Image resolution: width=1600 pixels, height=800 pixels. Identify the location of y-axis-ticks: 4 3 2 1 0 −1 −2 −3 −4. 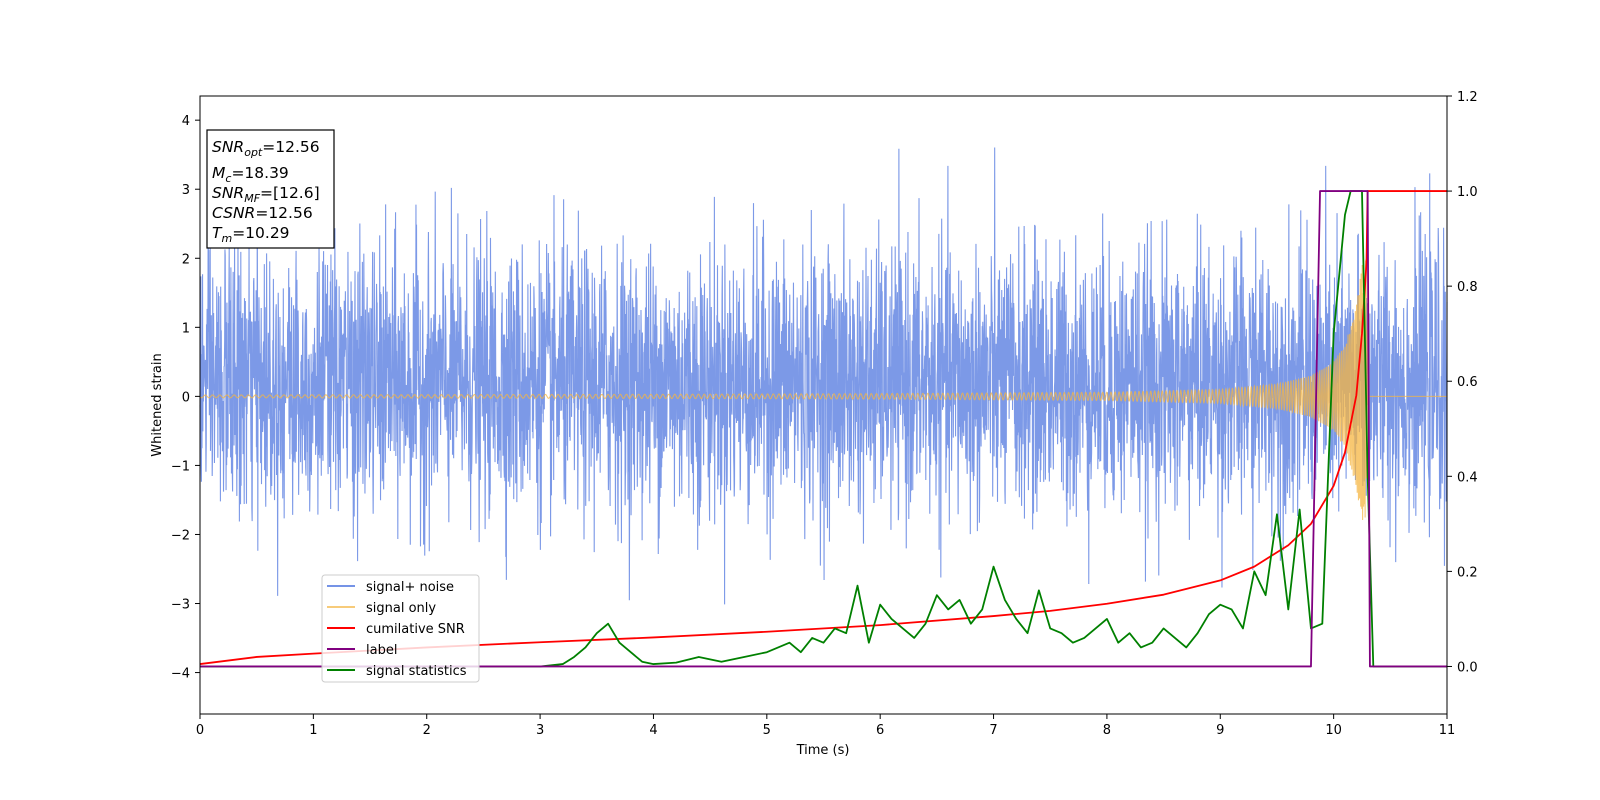
(185, 398).